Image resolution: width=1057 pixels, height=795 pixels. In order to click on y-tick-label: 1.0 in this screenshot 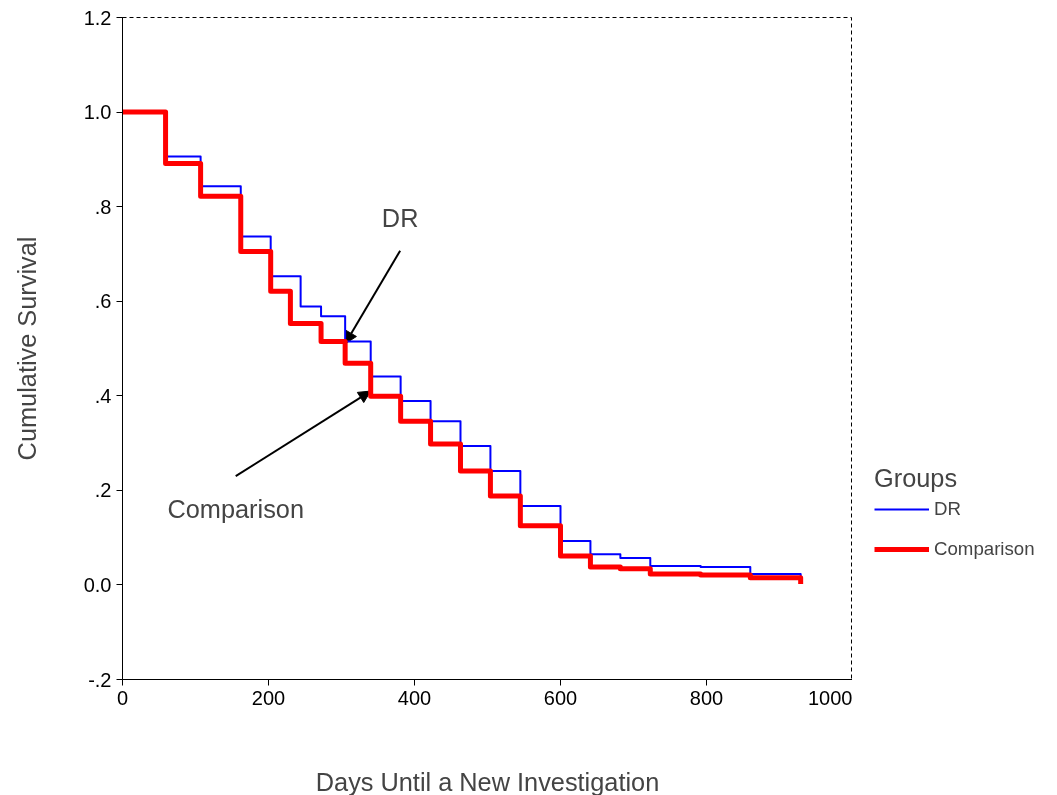, I will do `click(97, 112)`.